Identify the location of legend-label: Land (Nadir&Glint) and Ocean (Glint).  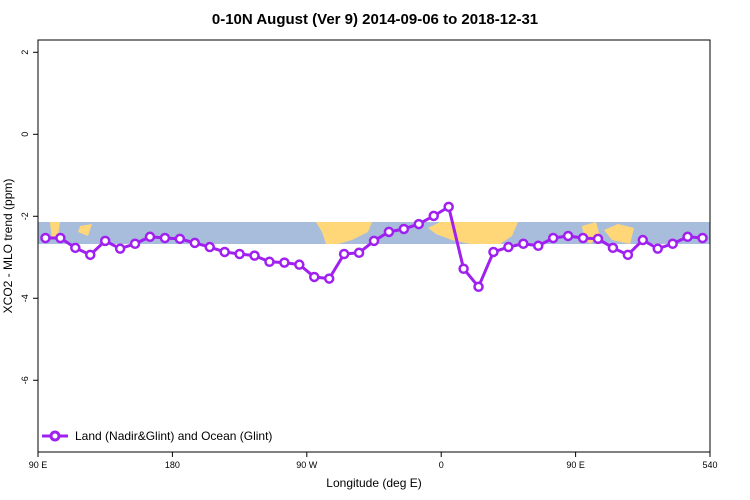
(173, 436).